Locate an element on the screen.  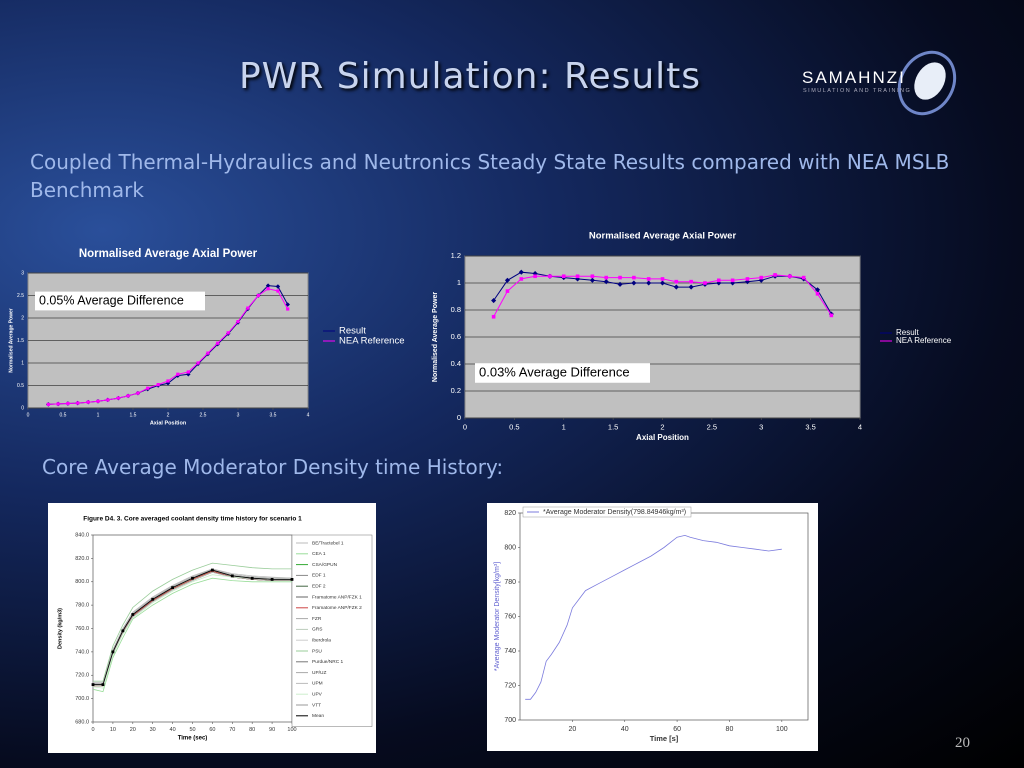
legend-label: Result is located at coordinates (907, 332).